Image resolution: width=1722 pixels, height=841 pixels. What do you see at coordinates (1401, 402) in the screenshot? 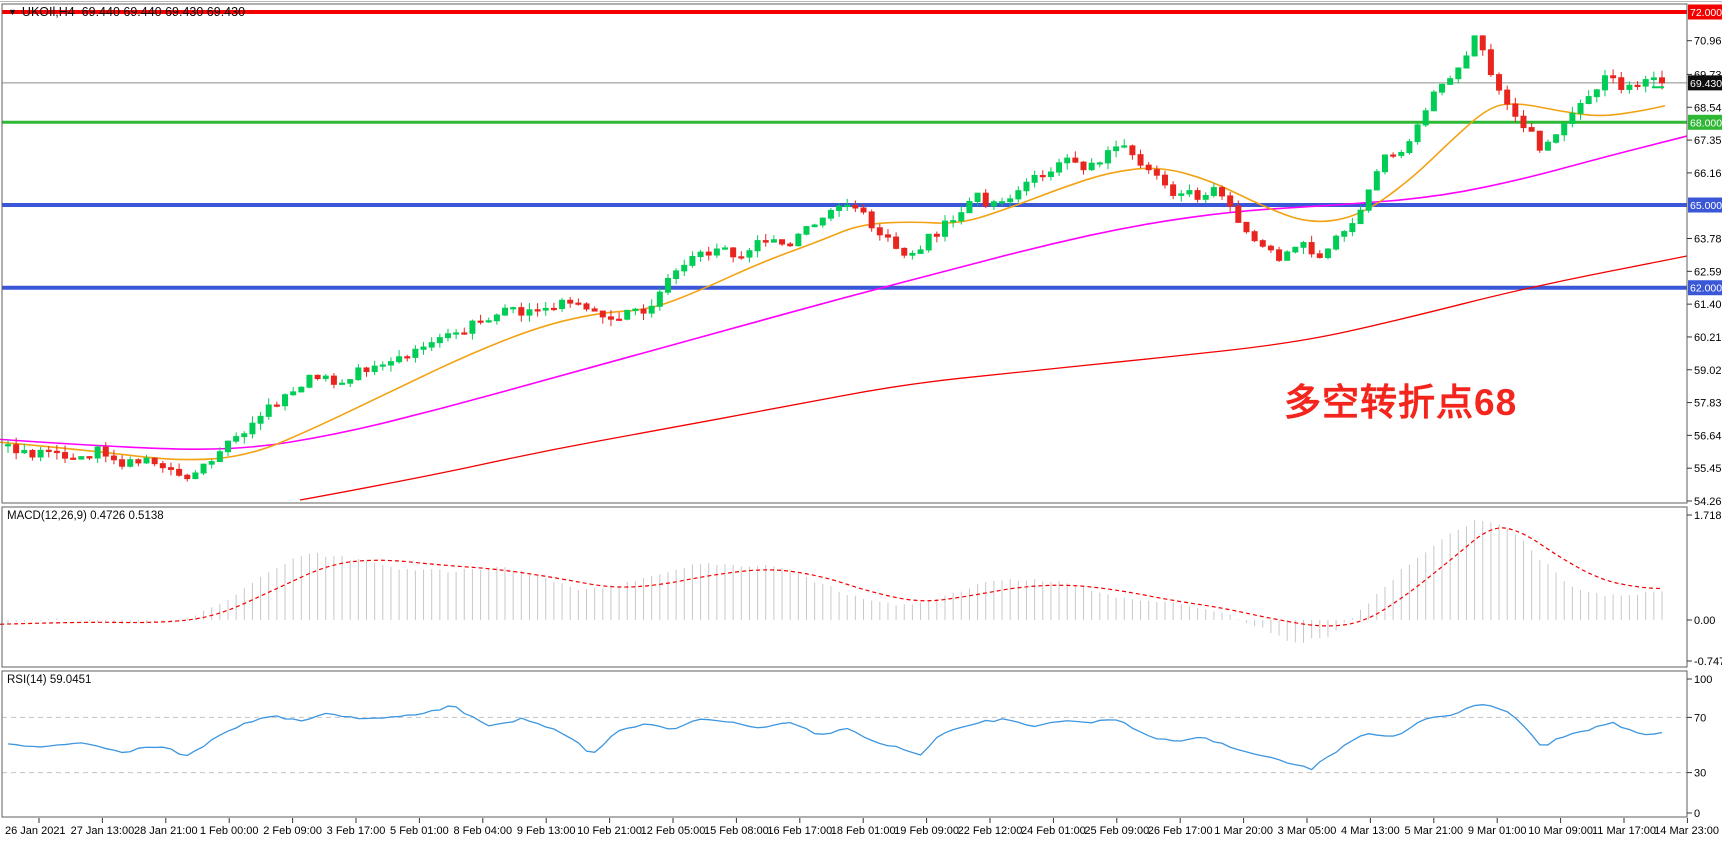
I see `chart-text-annotation: 多空转折点68` at bounding box center [1401, 402].